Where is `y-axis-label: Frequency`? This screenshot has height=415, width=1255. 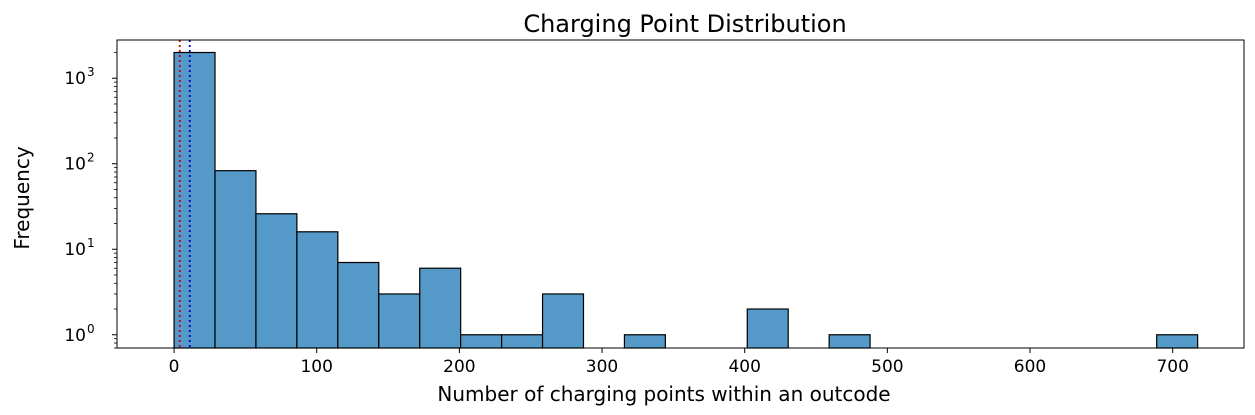 y-axis-label: Frequency is located at coordinates (22, 197).